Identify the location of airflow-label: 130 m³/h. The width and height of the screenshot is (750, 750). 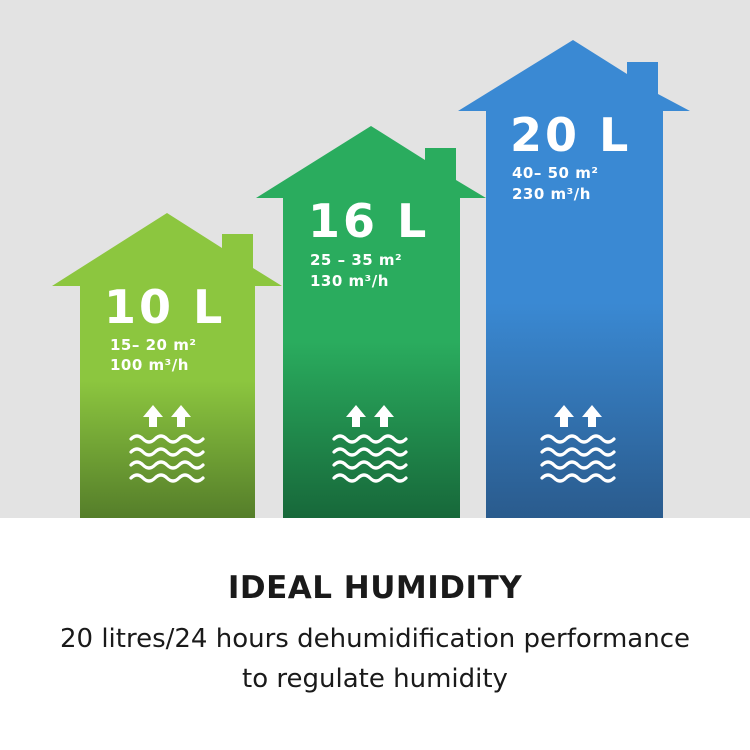
(349, 281).